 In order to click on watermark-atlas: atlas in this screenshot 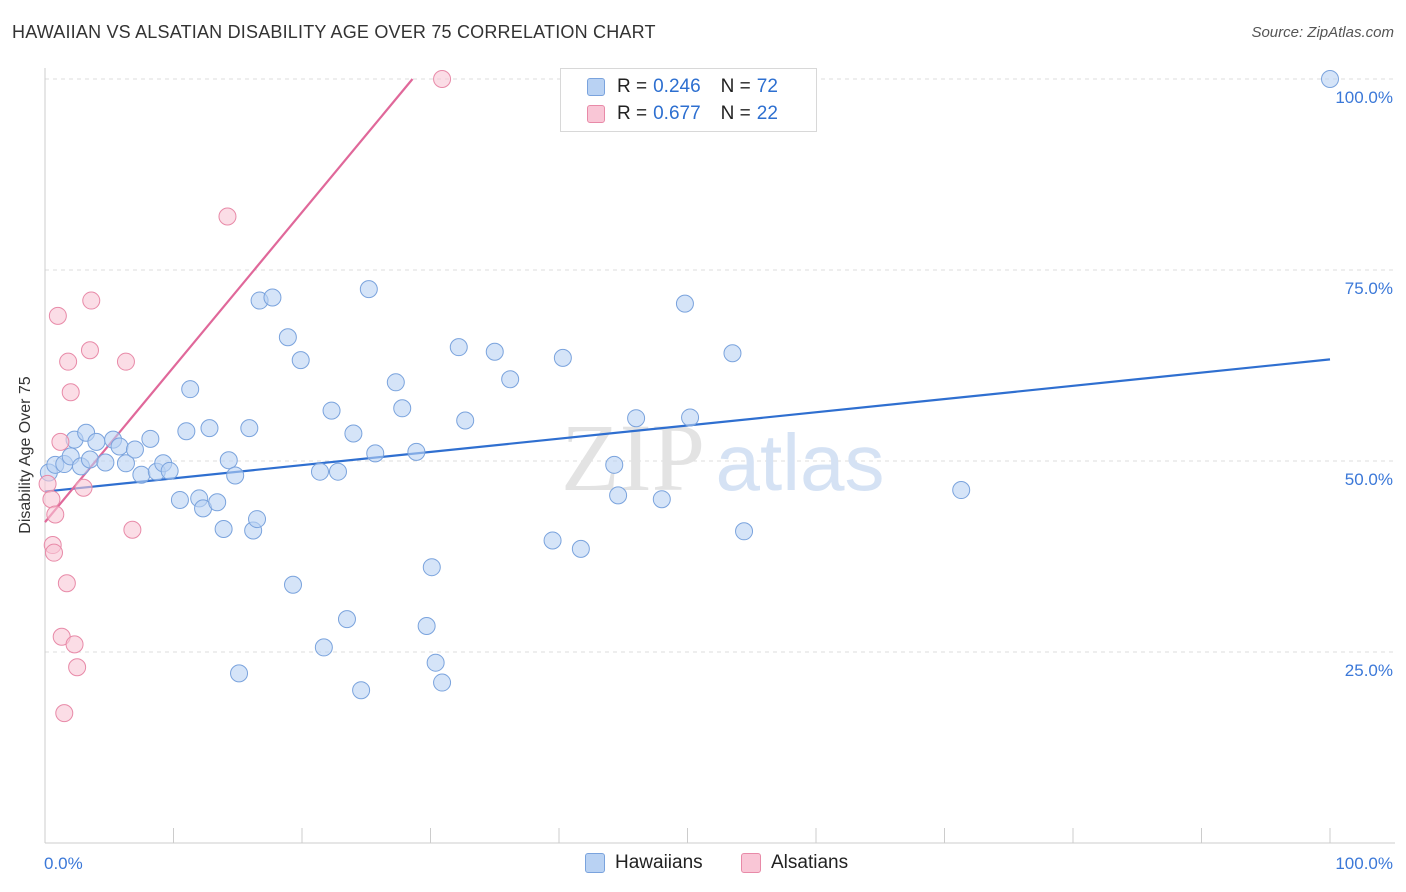, I will do `click(800, 462)`.